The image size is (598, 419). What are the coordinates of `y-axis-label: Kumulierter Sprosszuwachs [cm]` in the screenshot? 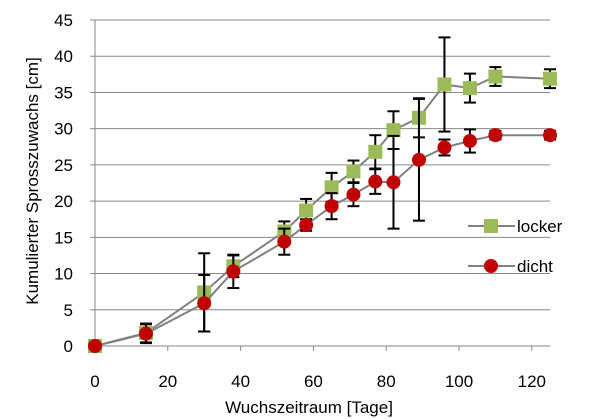 It's located at (32, 181).